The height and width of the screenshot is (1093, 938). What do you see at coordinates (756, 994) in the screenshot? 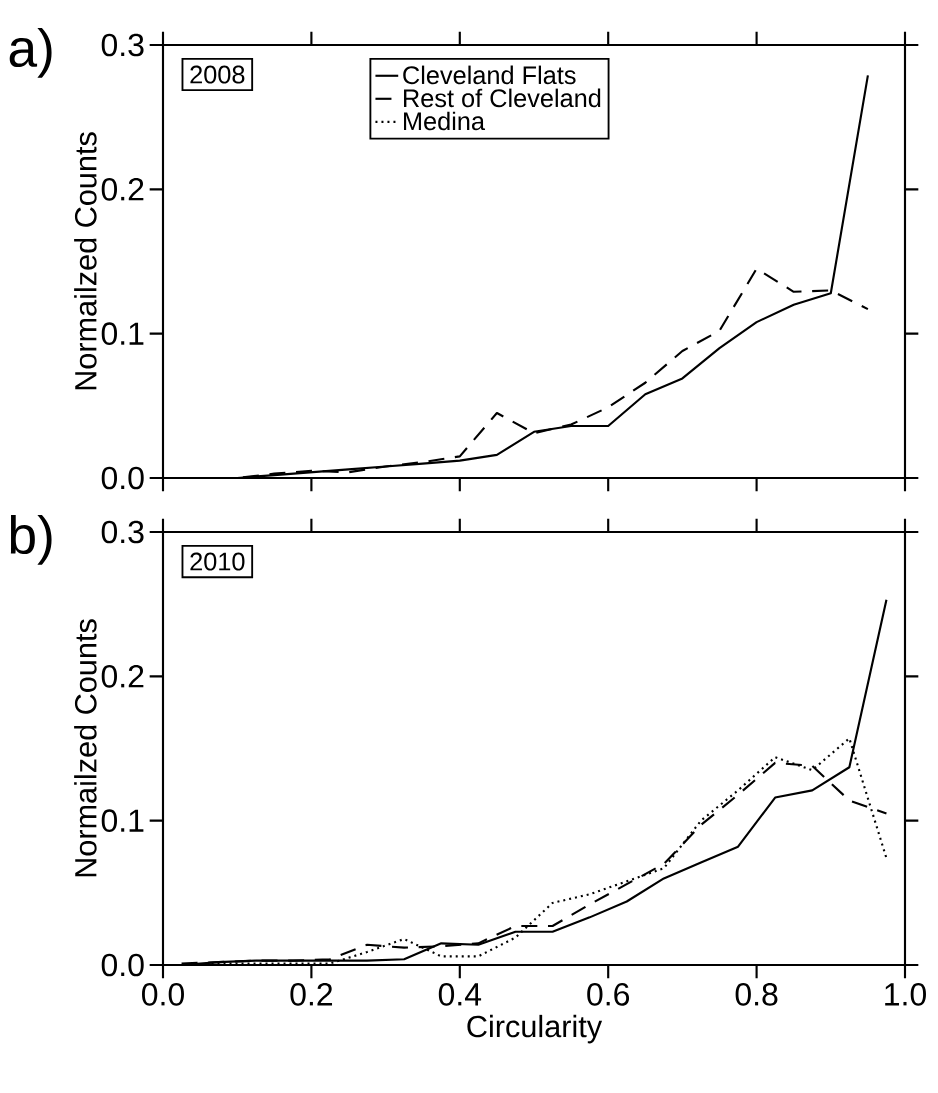
I see `x-tick-label: 0.8` at bounding box center [756, 994].